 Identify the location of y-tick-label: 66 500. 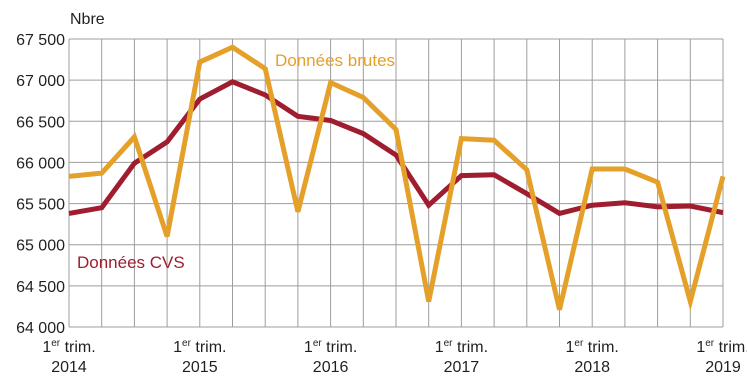
(40, 122).